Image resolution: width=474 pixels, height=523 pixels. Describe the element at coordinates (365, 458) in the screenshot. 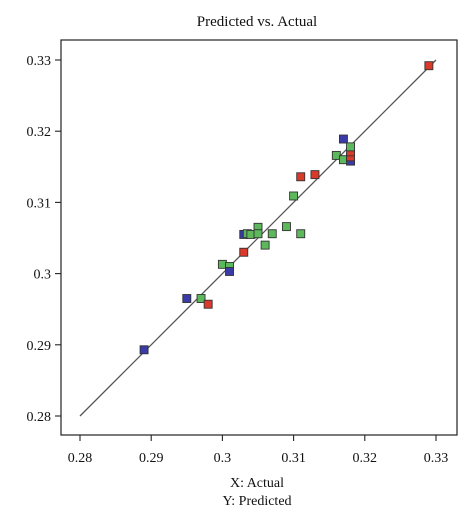

I see `x-tick-label: 0.32` at that location.